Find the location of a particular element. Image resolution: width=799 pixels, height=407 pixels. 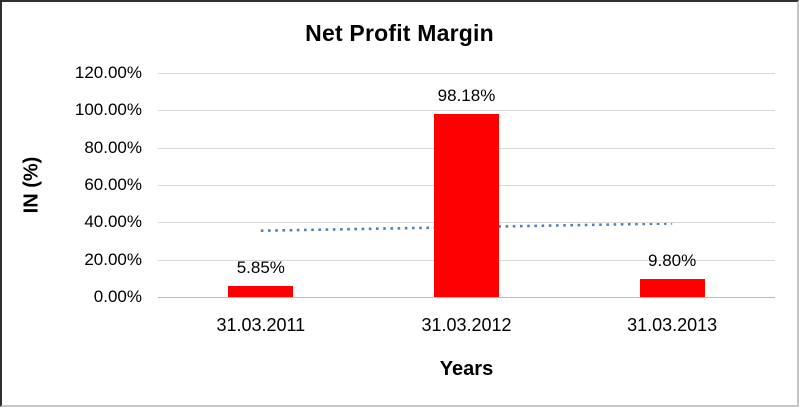

bar-data-label: 9.80% is located at coordinates (672, 260).